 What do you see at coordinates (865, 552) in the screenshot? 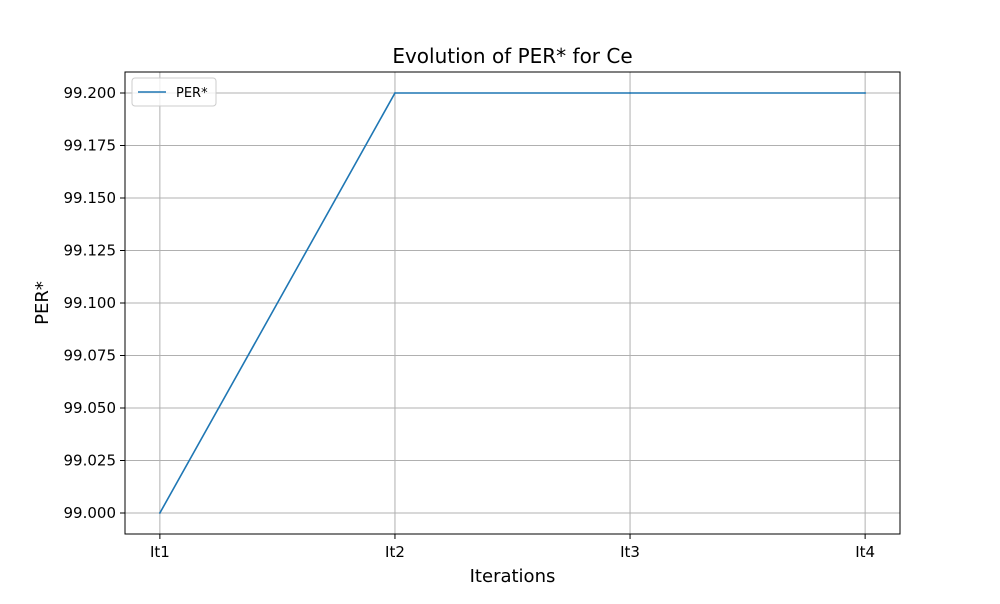
I see `x-tick-label: It4` at bounding box center [865, 552].